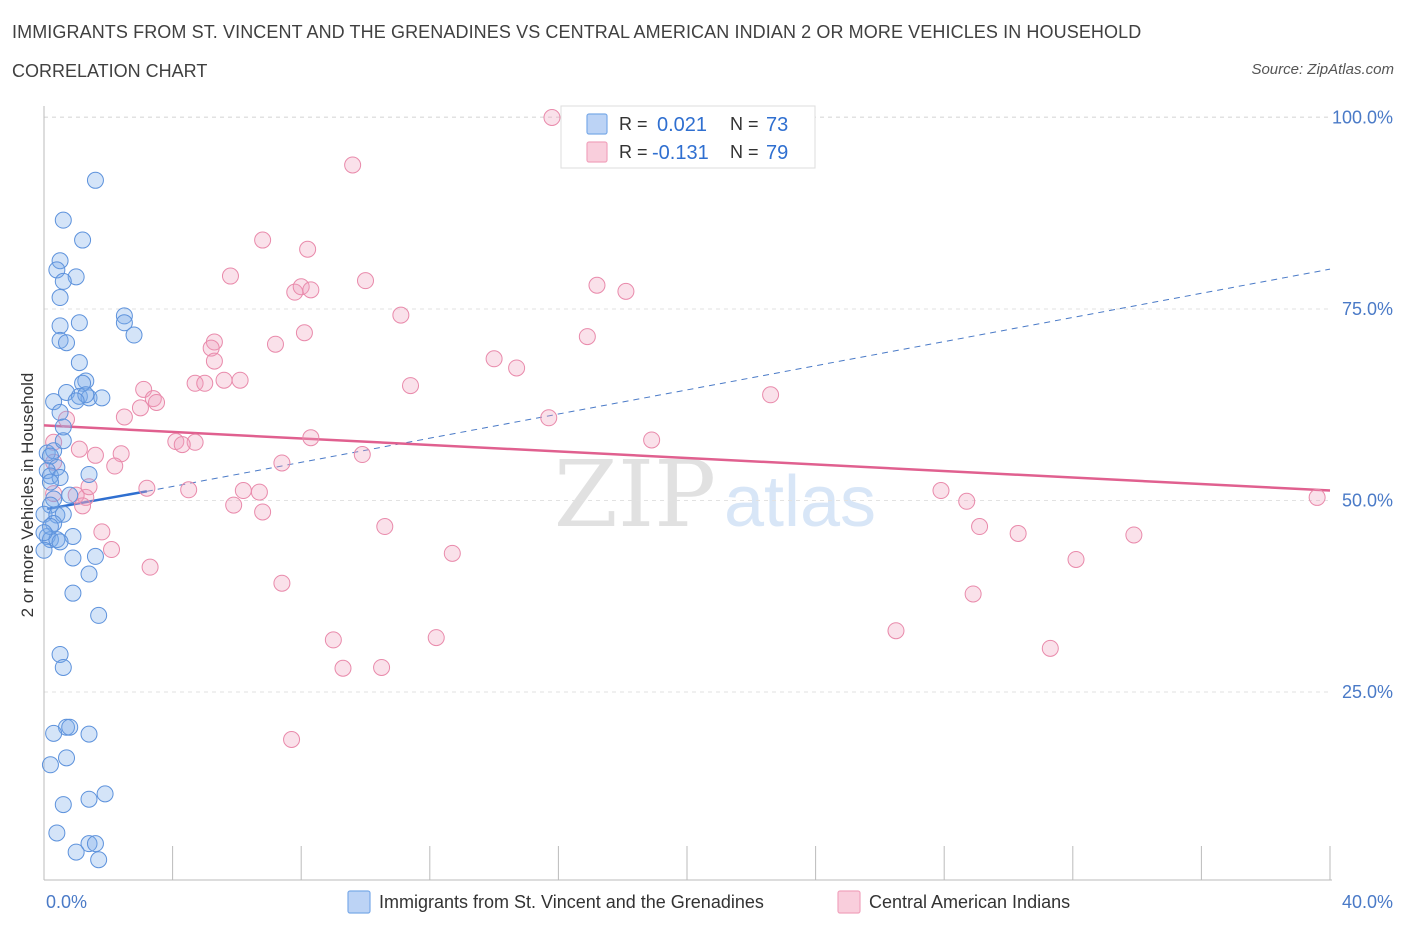  Describe the element at coordinates (359, 902) in the screenshot. I see `bottom-legend-swatch-blue` at that location.